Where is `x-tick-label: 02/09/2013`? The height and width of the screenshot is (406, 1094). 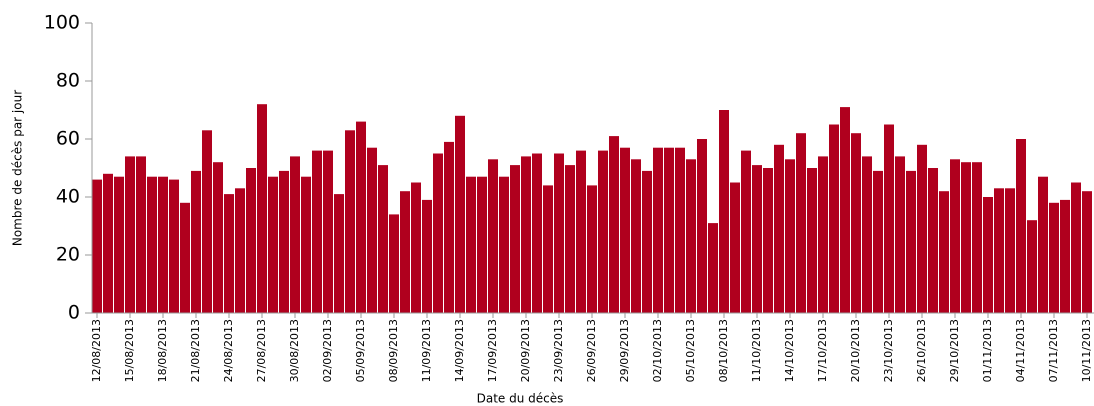 x-tick-label: 02/09/2013 is located at coordinates (327, 350).